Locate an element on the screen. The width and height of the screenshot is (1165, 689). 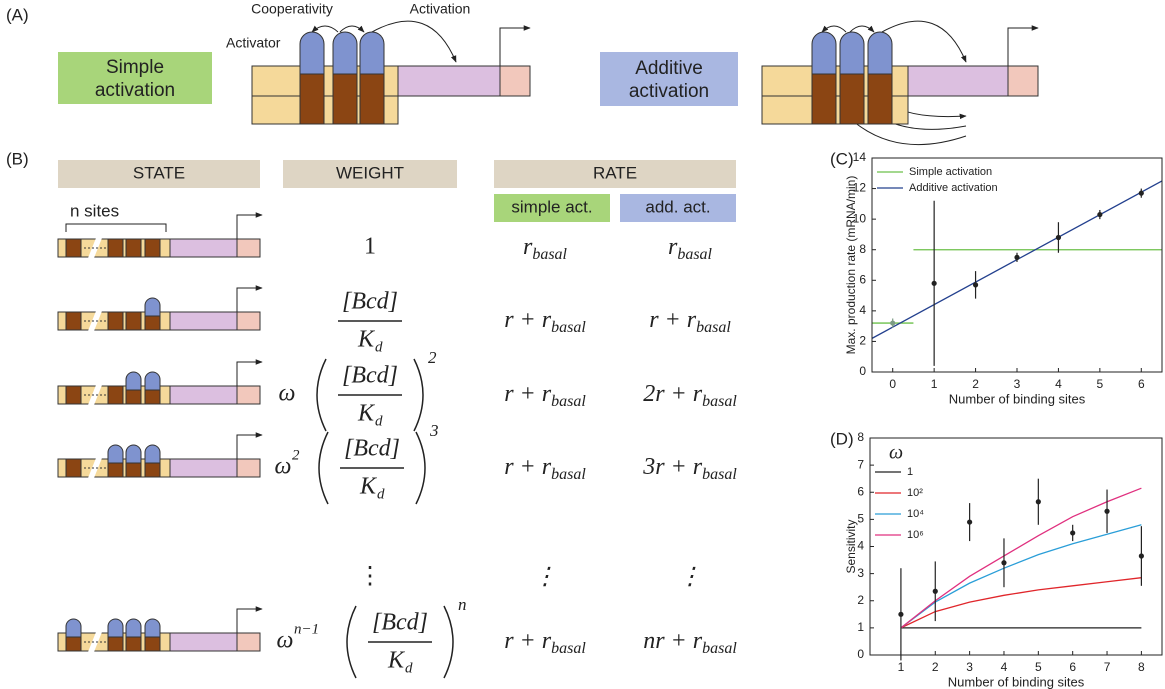
y-axis-label: Max. production rate (mRNA/min) is located at coordinates (851, 265).